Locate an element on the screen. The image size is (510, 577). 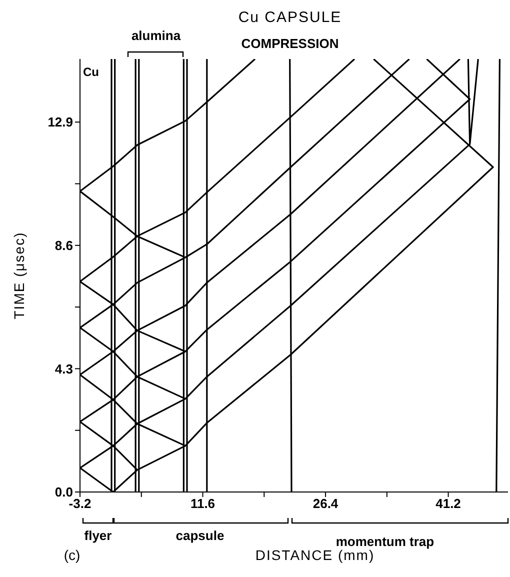
y-tick-label: 4.3 is located at coordinates (63, 368).